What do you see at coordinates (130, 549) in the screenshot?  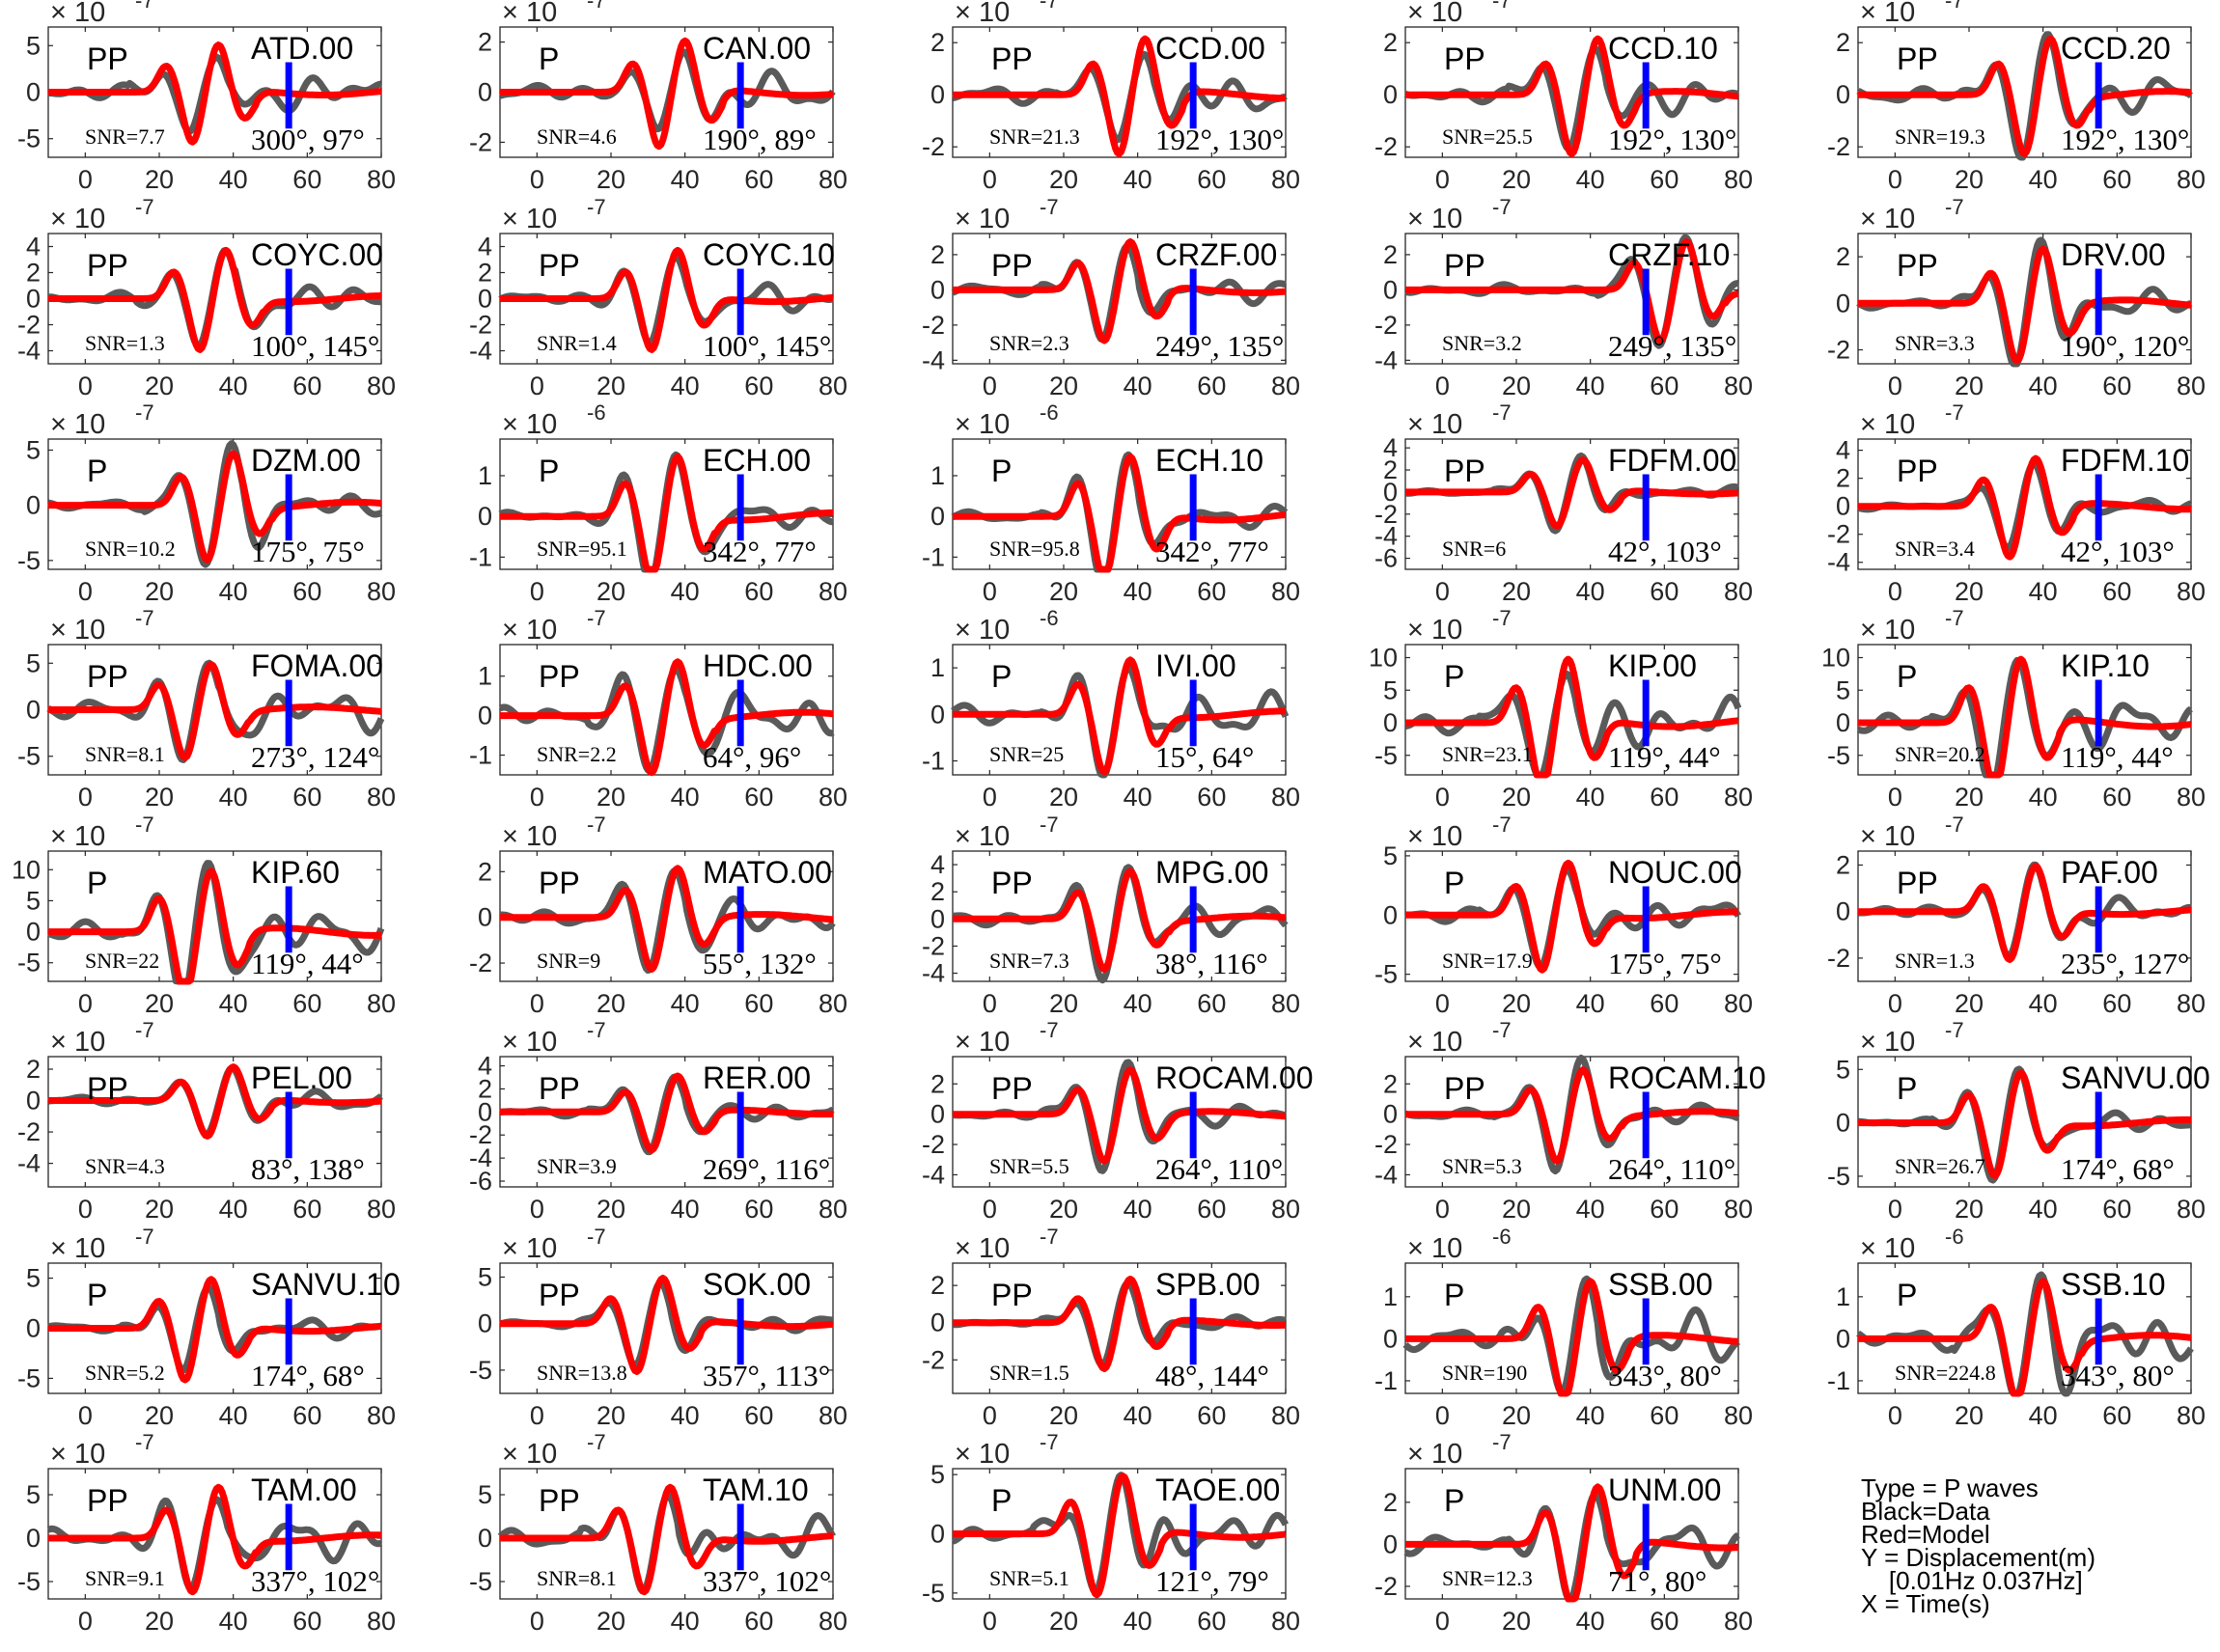 I see `snr-label: SNR=10.2` at bounding box center [130, 549].